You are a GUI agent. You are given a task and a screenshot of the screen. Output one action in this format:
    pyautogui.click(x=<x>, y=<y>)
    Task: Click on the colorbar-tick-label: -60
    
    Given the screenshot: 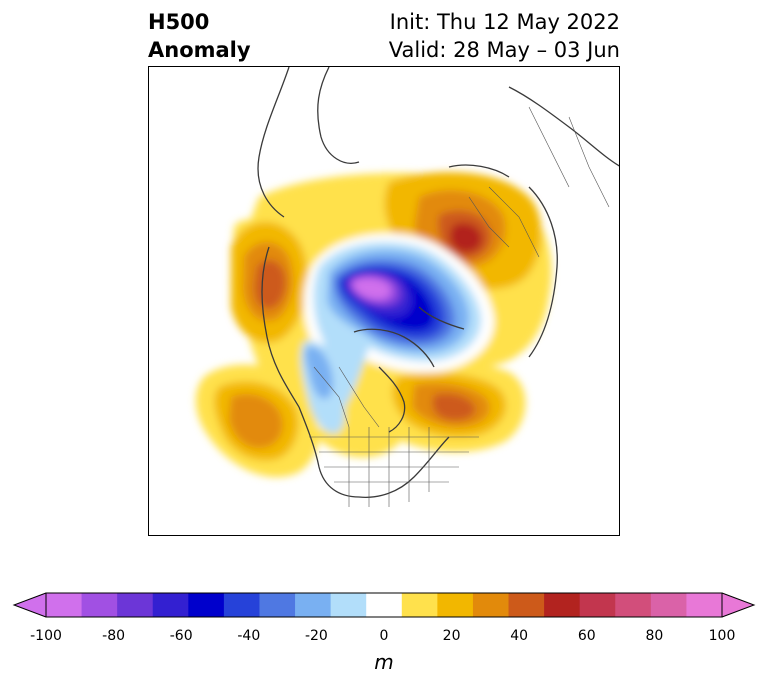 What is the action you would take?
    pyautogui.click(x=181, y=636)
    